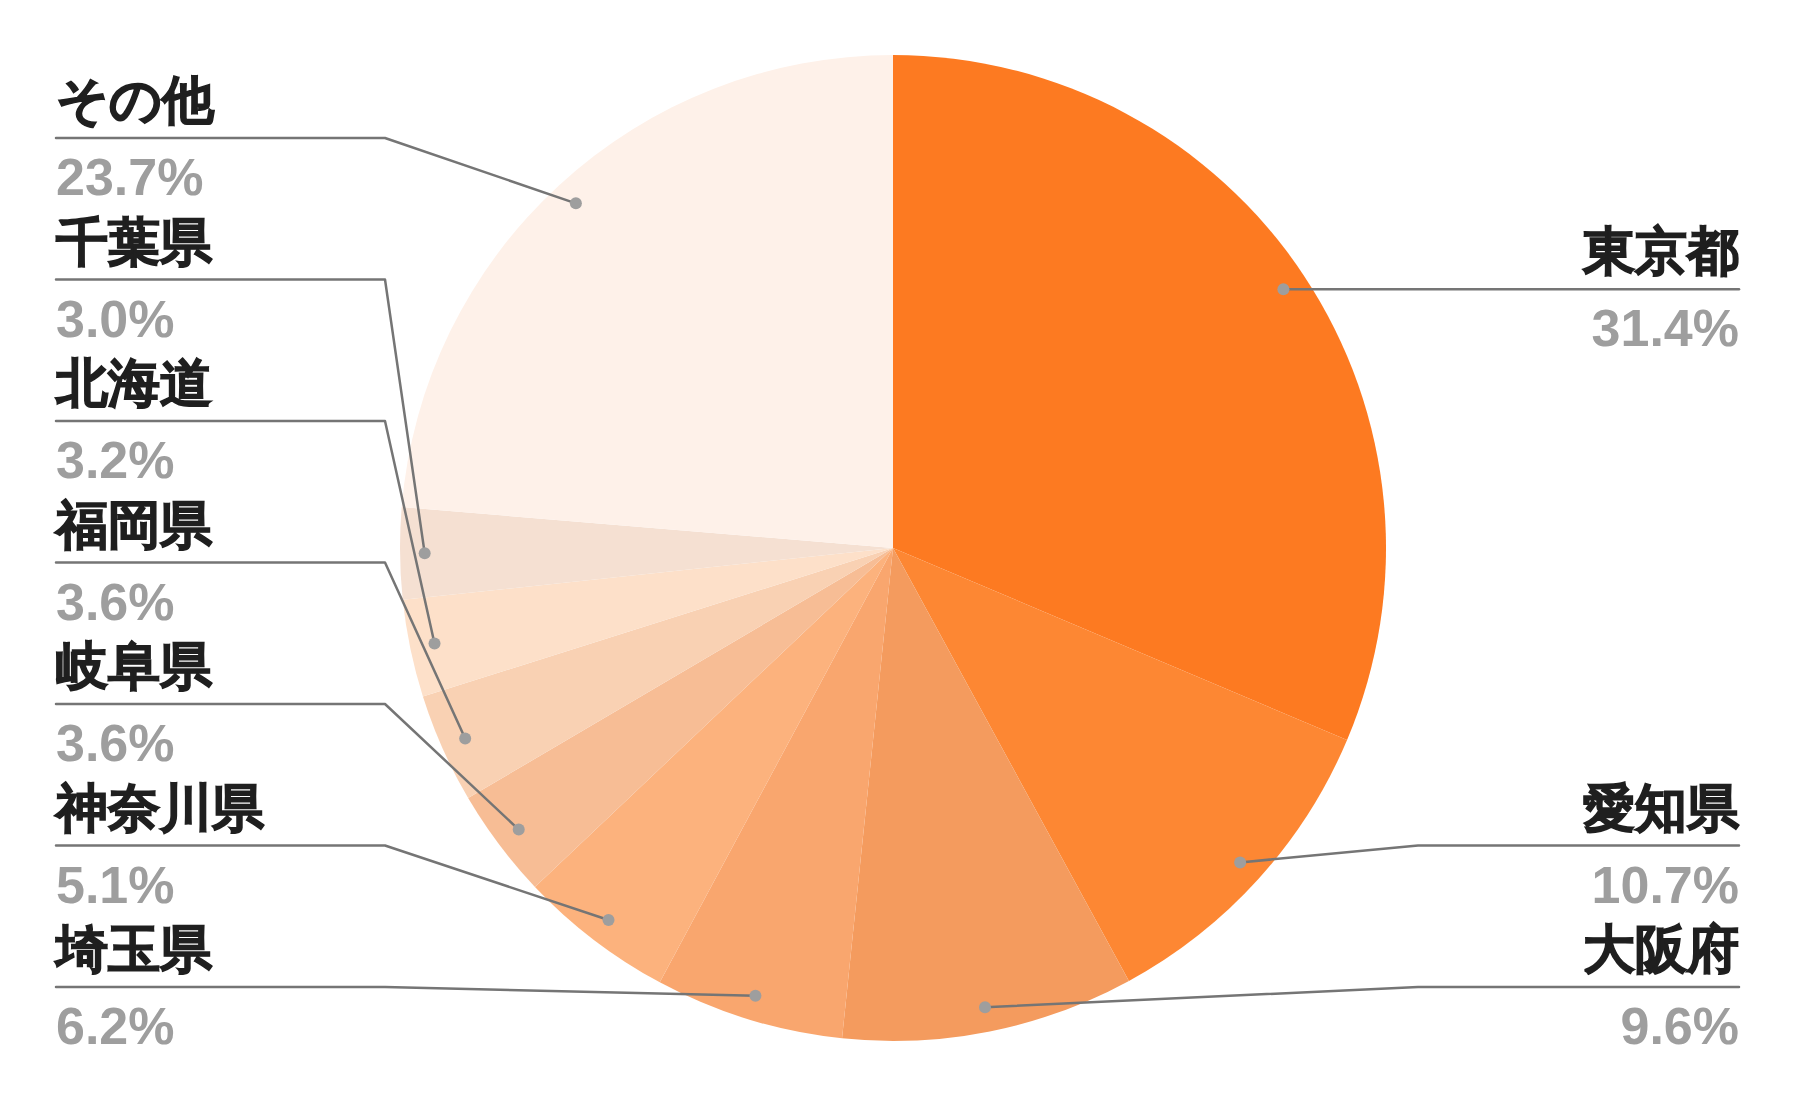  I want to click on data-label: 3.0%, so click(115, 318).